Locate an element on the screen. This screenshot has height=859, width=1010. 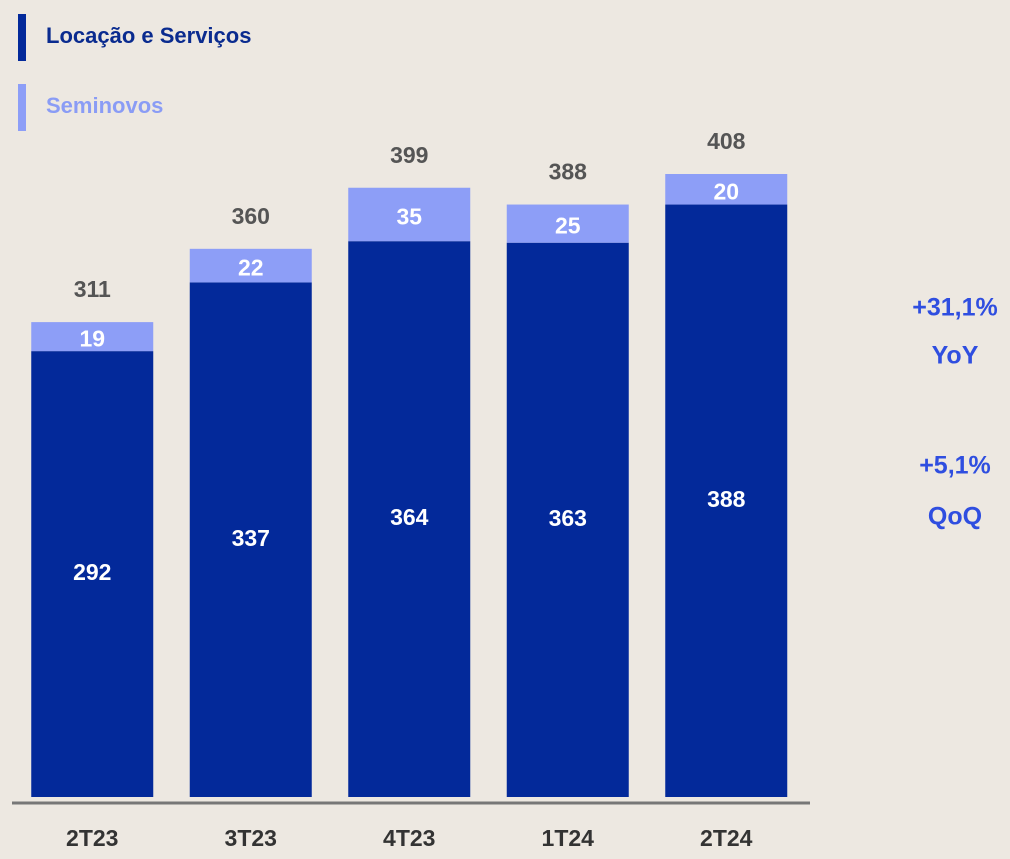
x-tick-label: 4T23 is located at coordinates (409, 838).